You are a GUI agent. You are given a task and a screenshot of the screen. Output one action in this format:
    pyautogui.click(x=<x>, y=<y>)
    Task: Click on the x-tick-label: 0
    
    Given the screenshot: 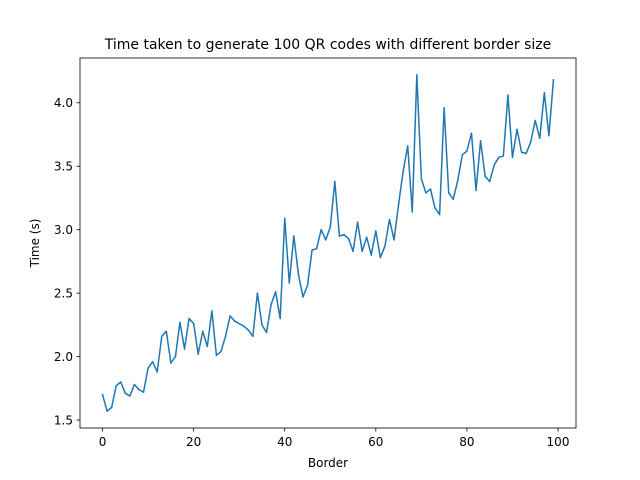 What is the action you would take?
    pyautogui.click(x=103, y=442)
    